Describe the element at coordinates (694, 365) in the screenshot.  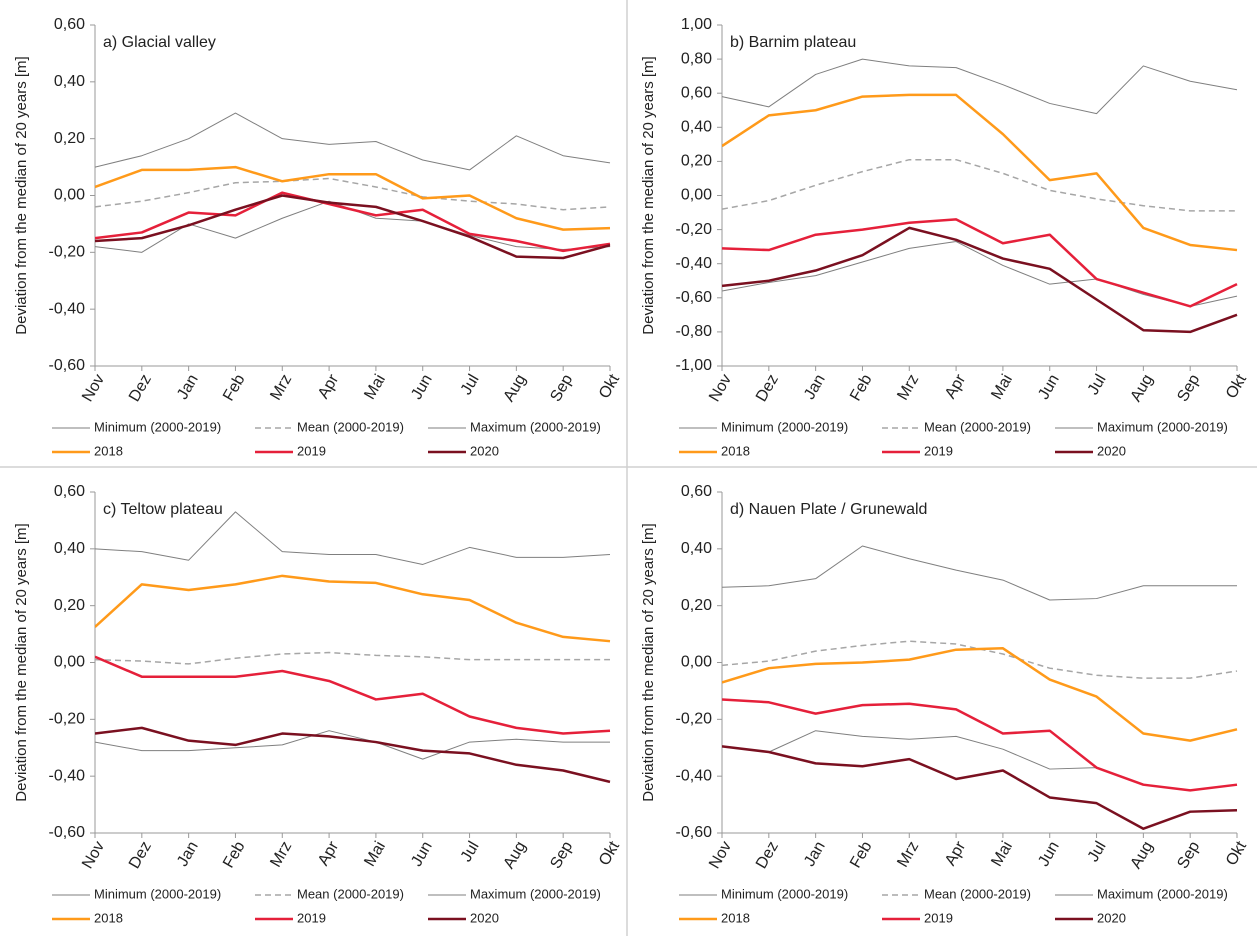
I see `y-tick-label: -1,00` at that location.